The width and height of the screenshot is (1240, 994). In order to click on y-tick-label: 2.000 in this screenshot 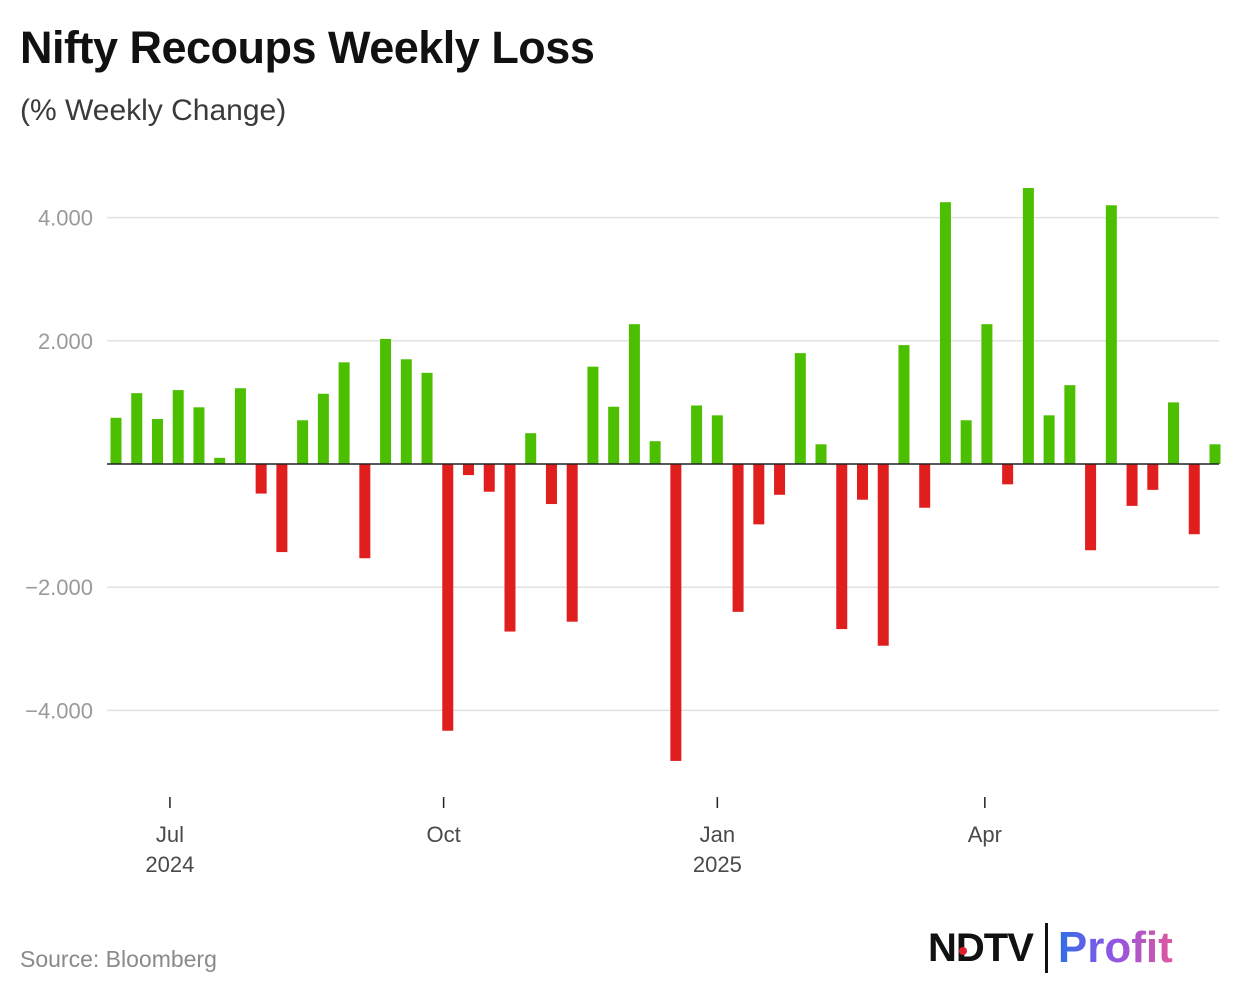, I will do `click(65, 341)`.